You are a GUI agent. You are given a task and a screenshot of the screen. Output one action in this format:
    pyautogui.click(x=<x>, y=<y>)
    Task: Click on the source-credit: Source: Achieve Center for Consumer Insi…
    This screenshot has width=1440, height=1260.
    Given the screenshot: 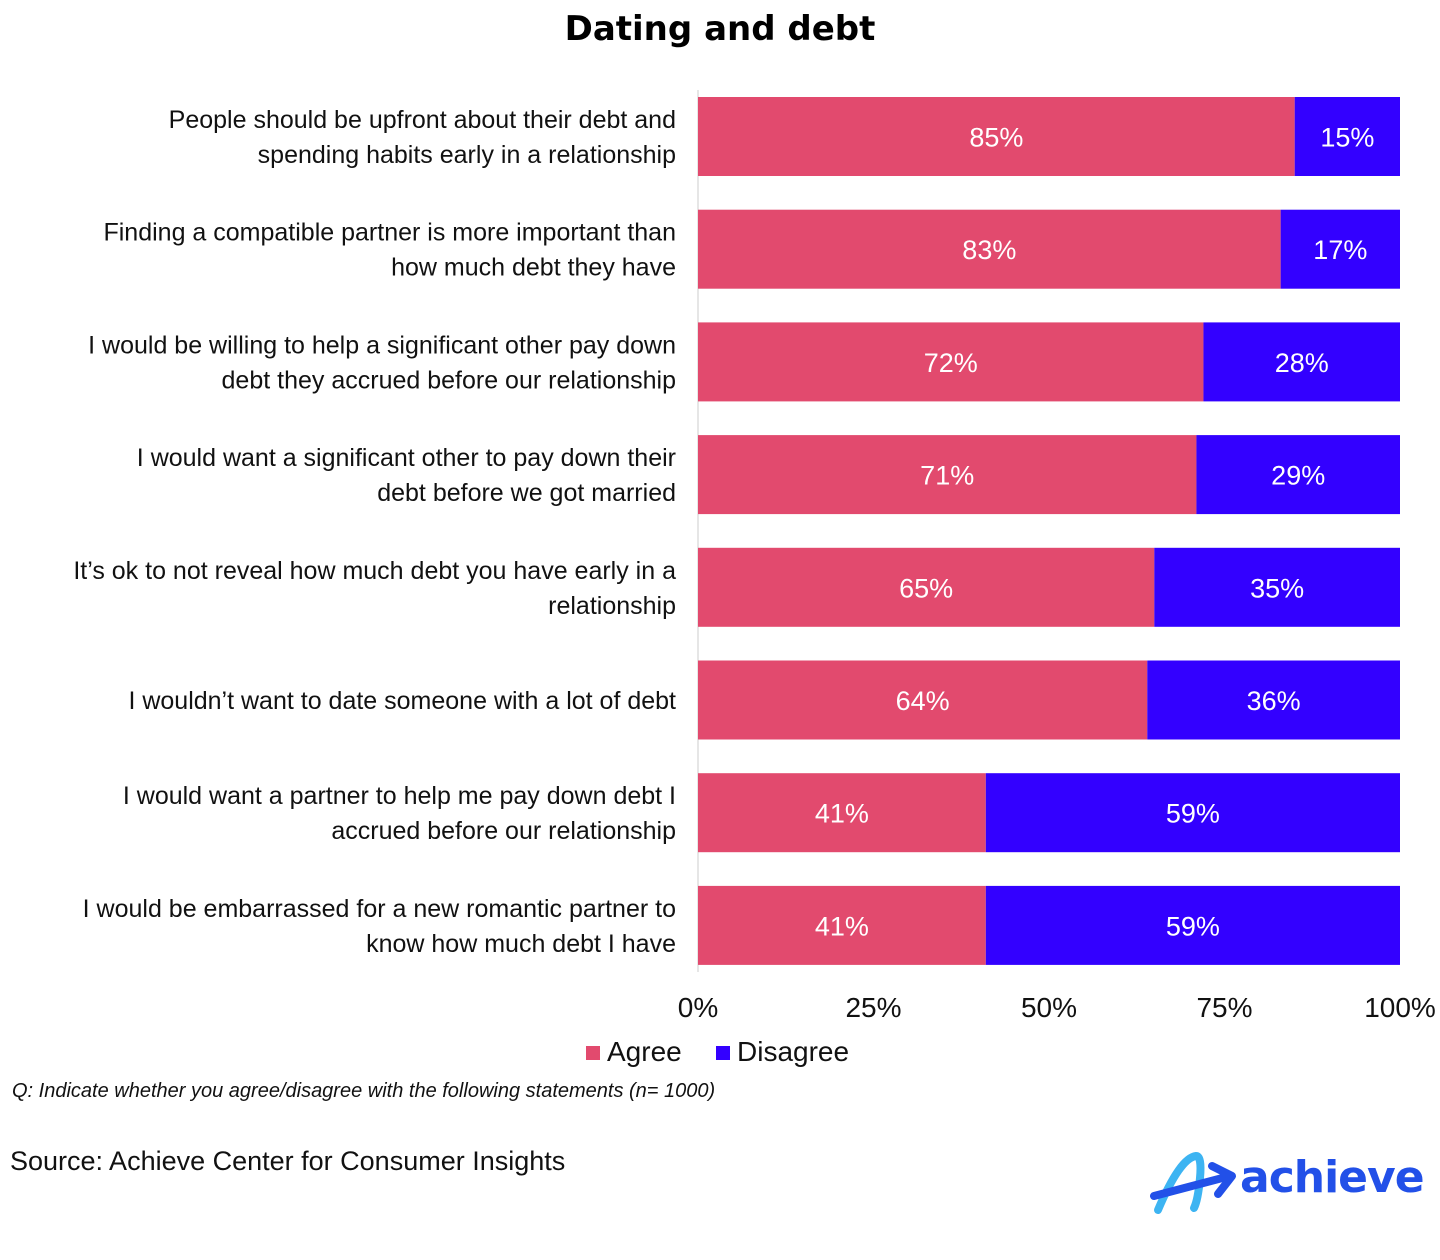 What is the action you would take?
    pyautogui.click(x=288, y=1161)
    